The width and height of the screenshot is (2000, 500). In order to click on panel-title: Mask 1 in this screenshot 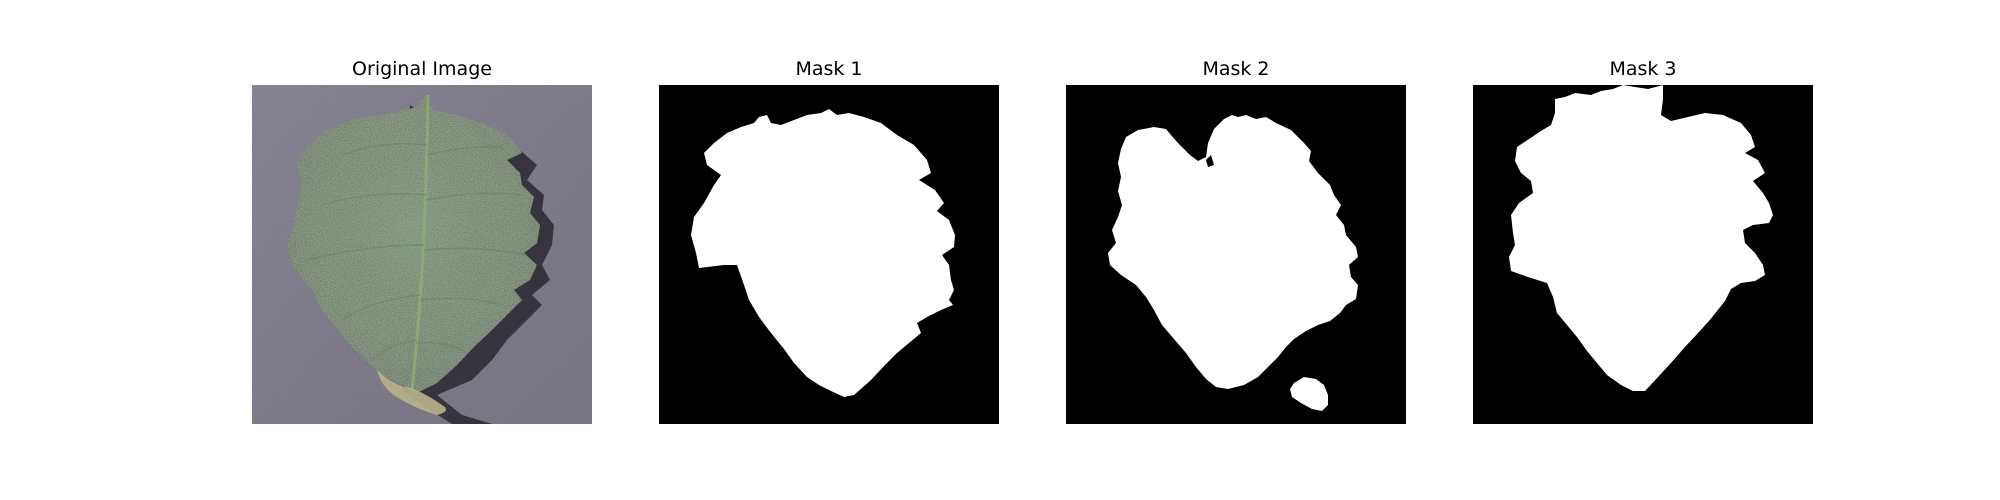, I will do `click(829, 69)`.